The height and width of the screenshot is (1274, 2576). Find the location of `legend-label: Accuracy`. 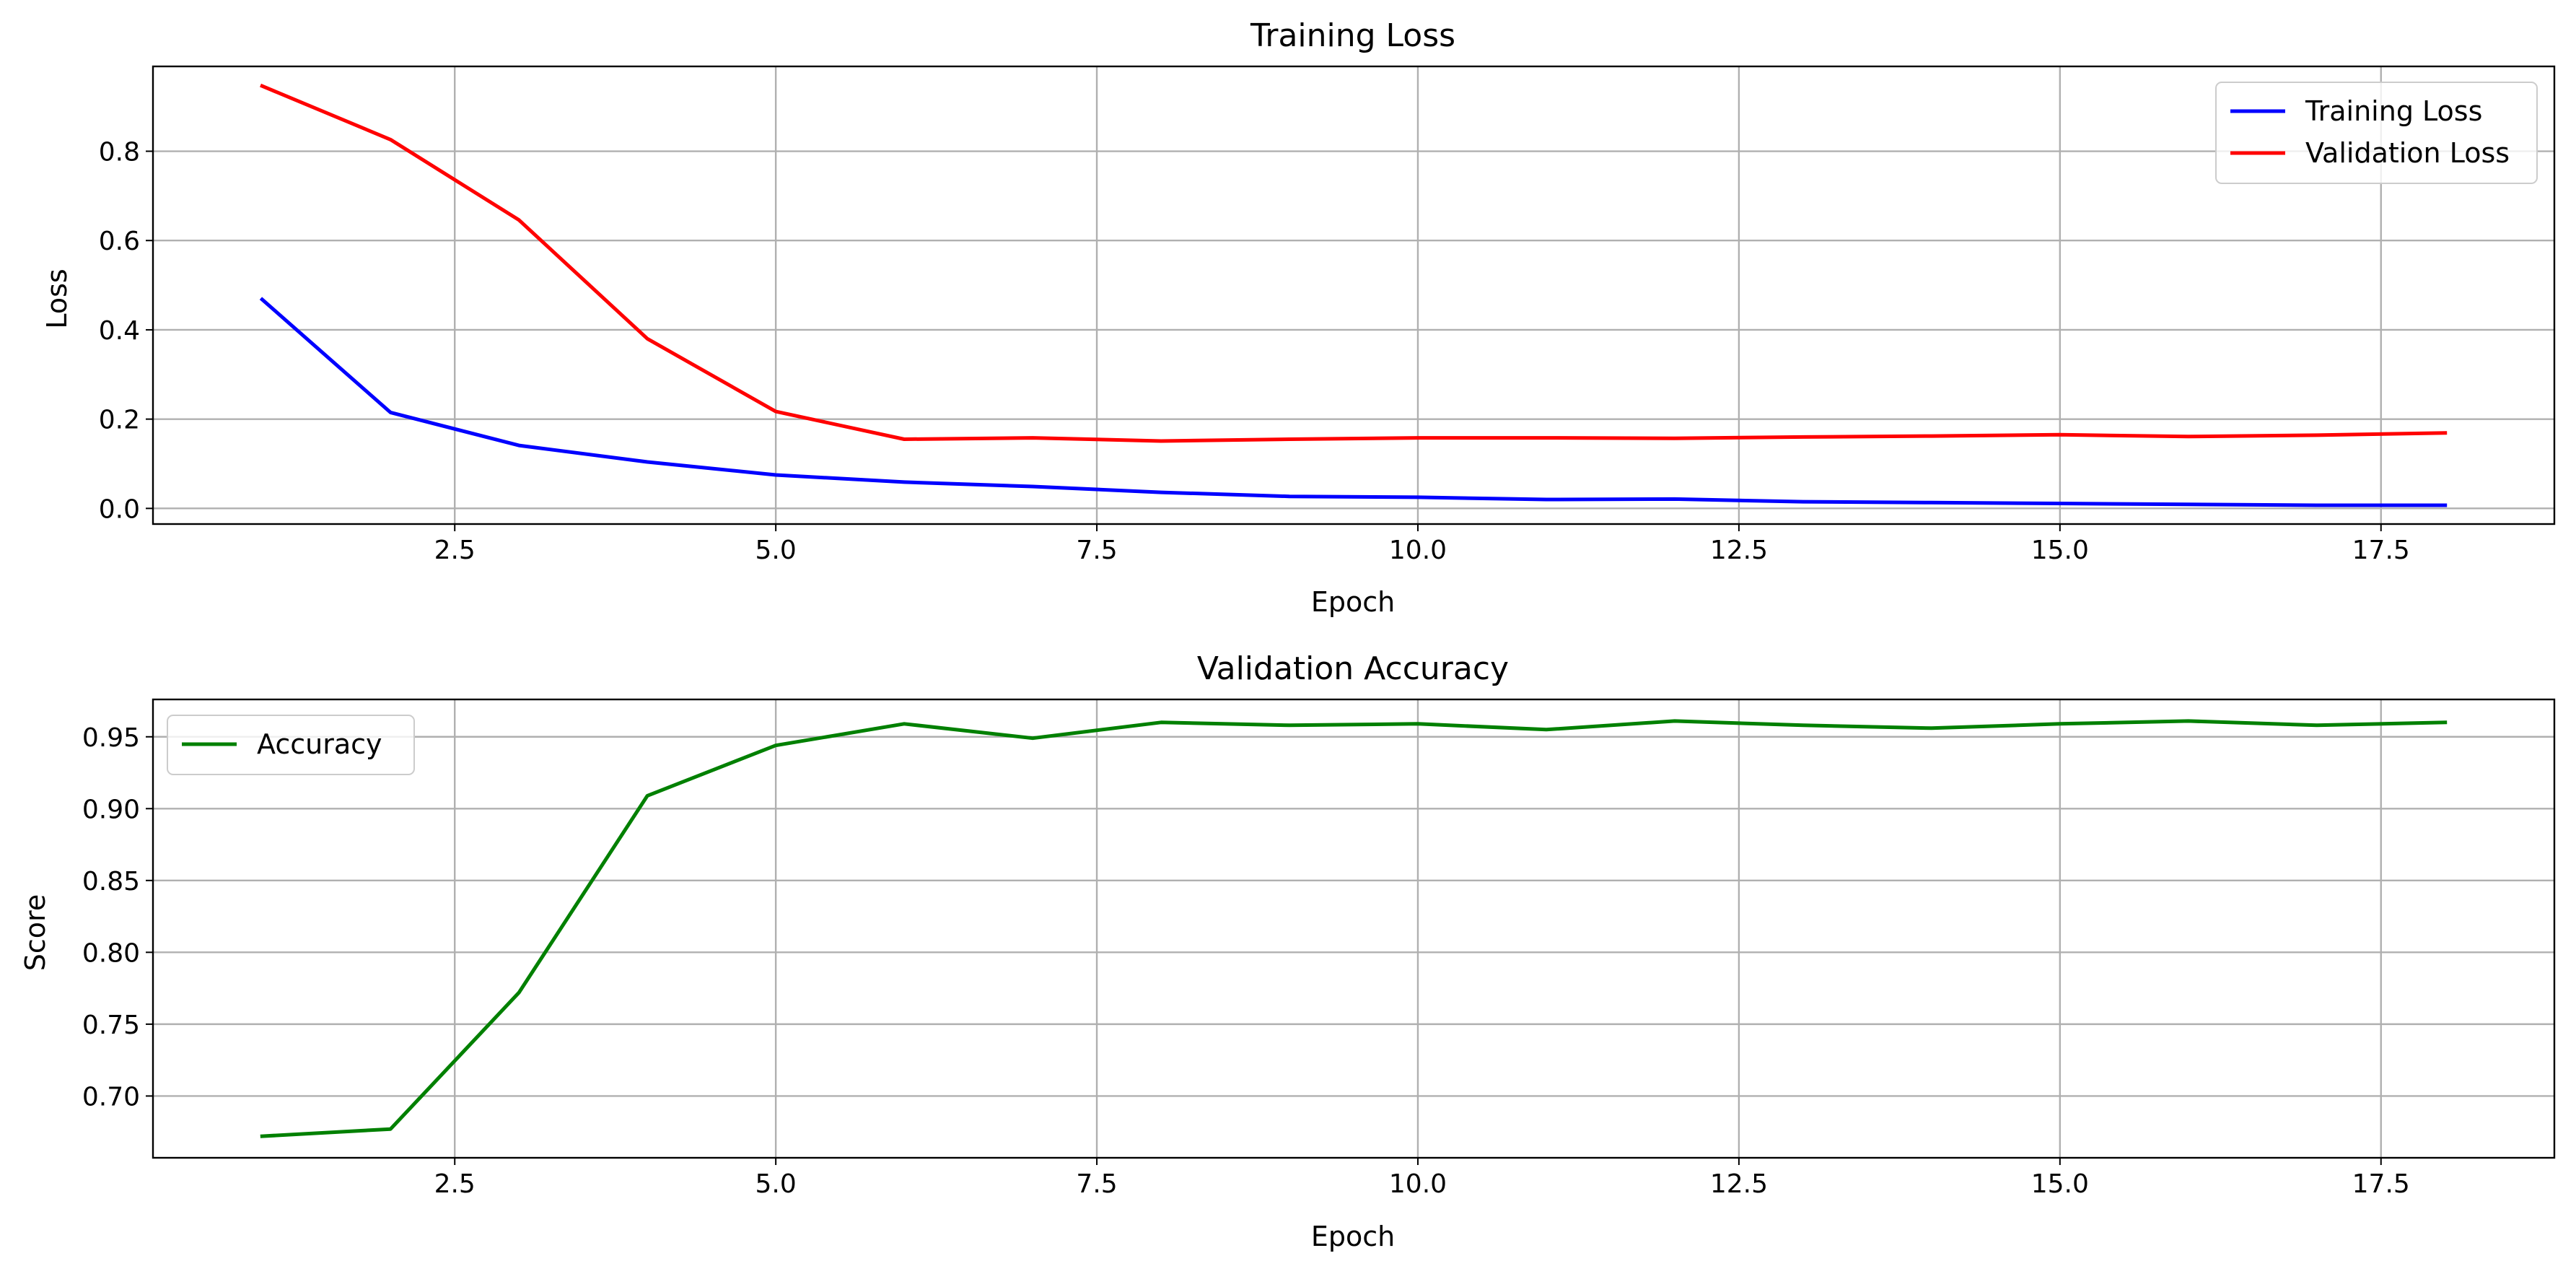

legend-label: Accuracy is located at coordinates (319, 744).